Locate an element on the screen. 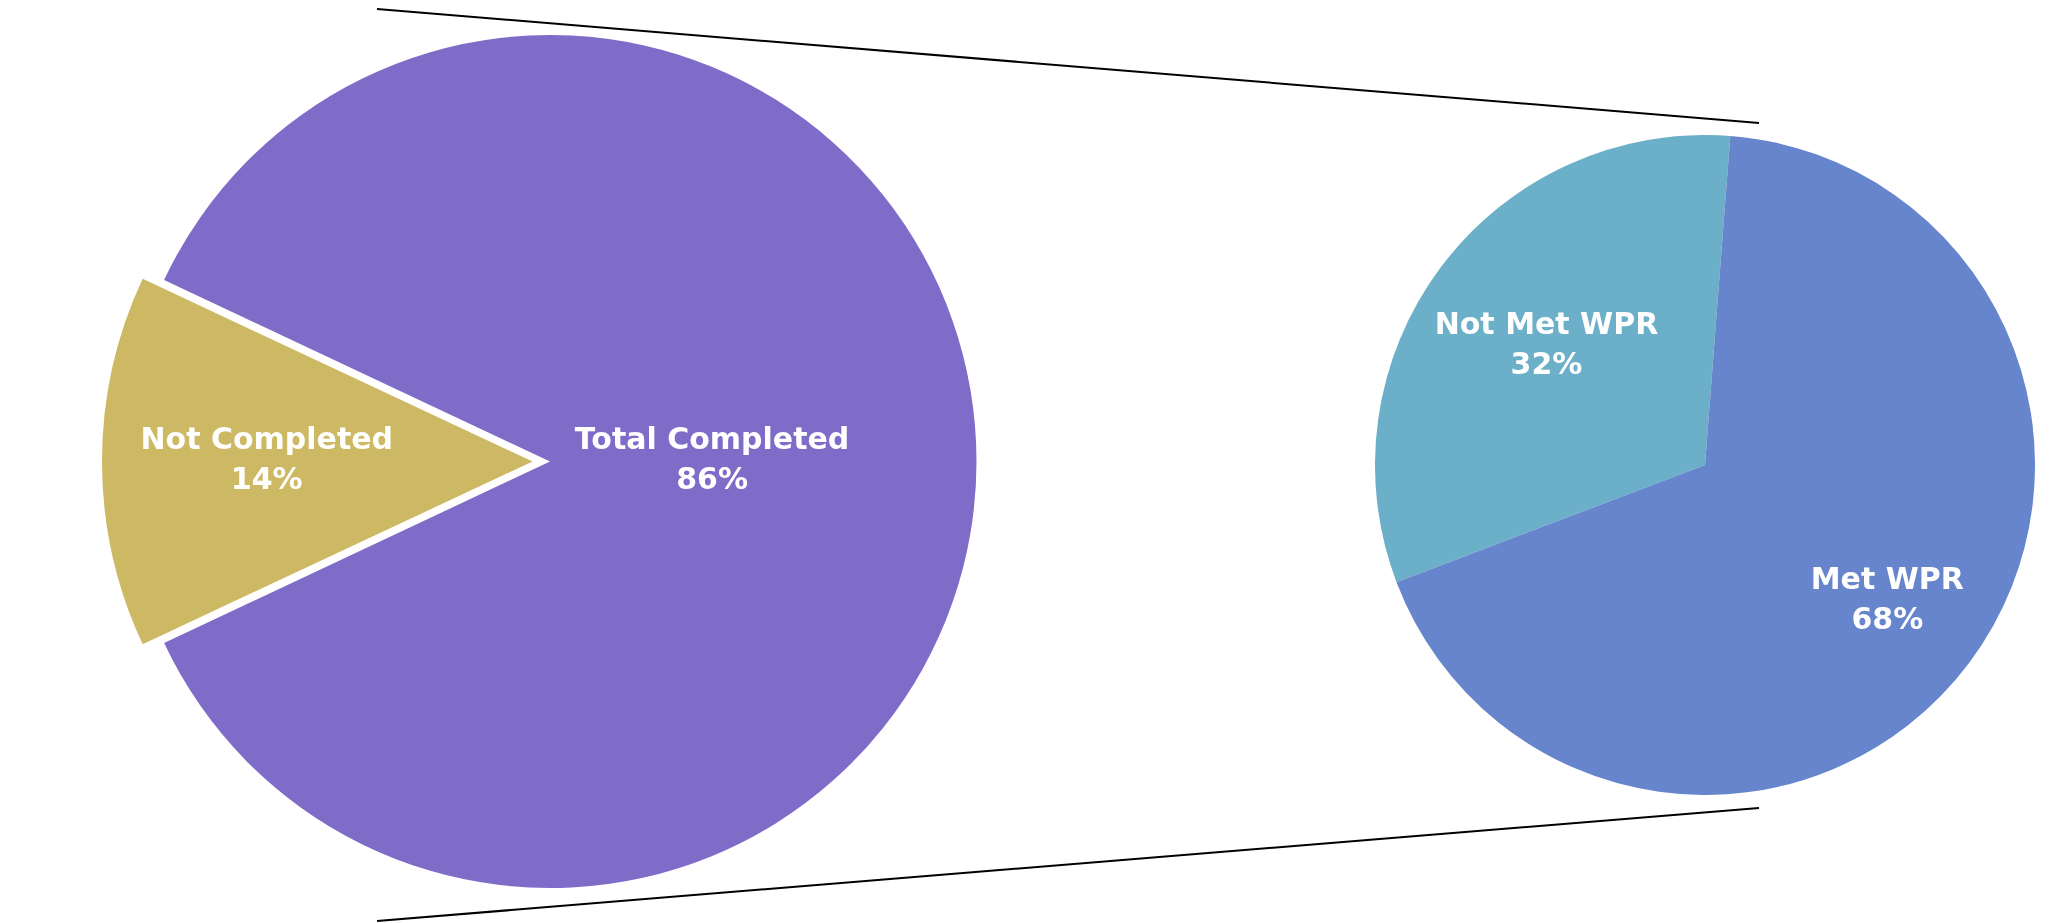 The width and height of the screenshot is (2069, 923). data-label: 86% is located at coordinates (712, 479).